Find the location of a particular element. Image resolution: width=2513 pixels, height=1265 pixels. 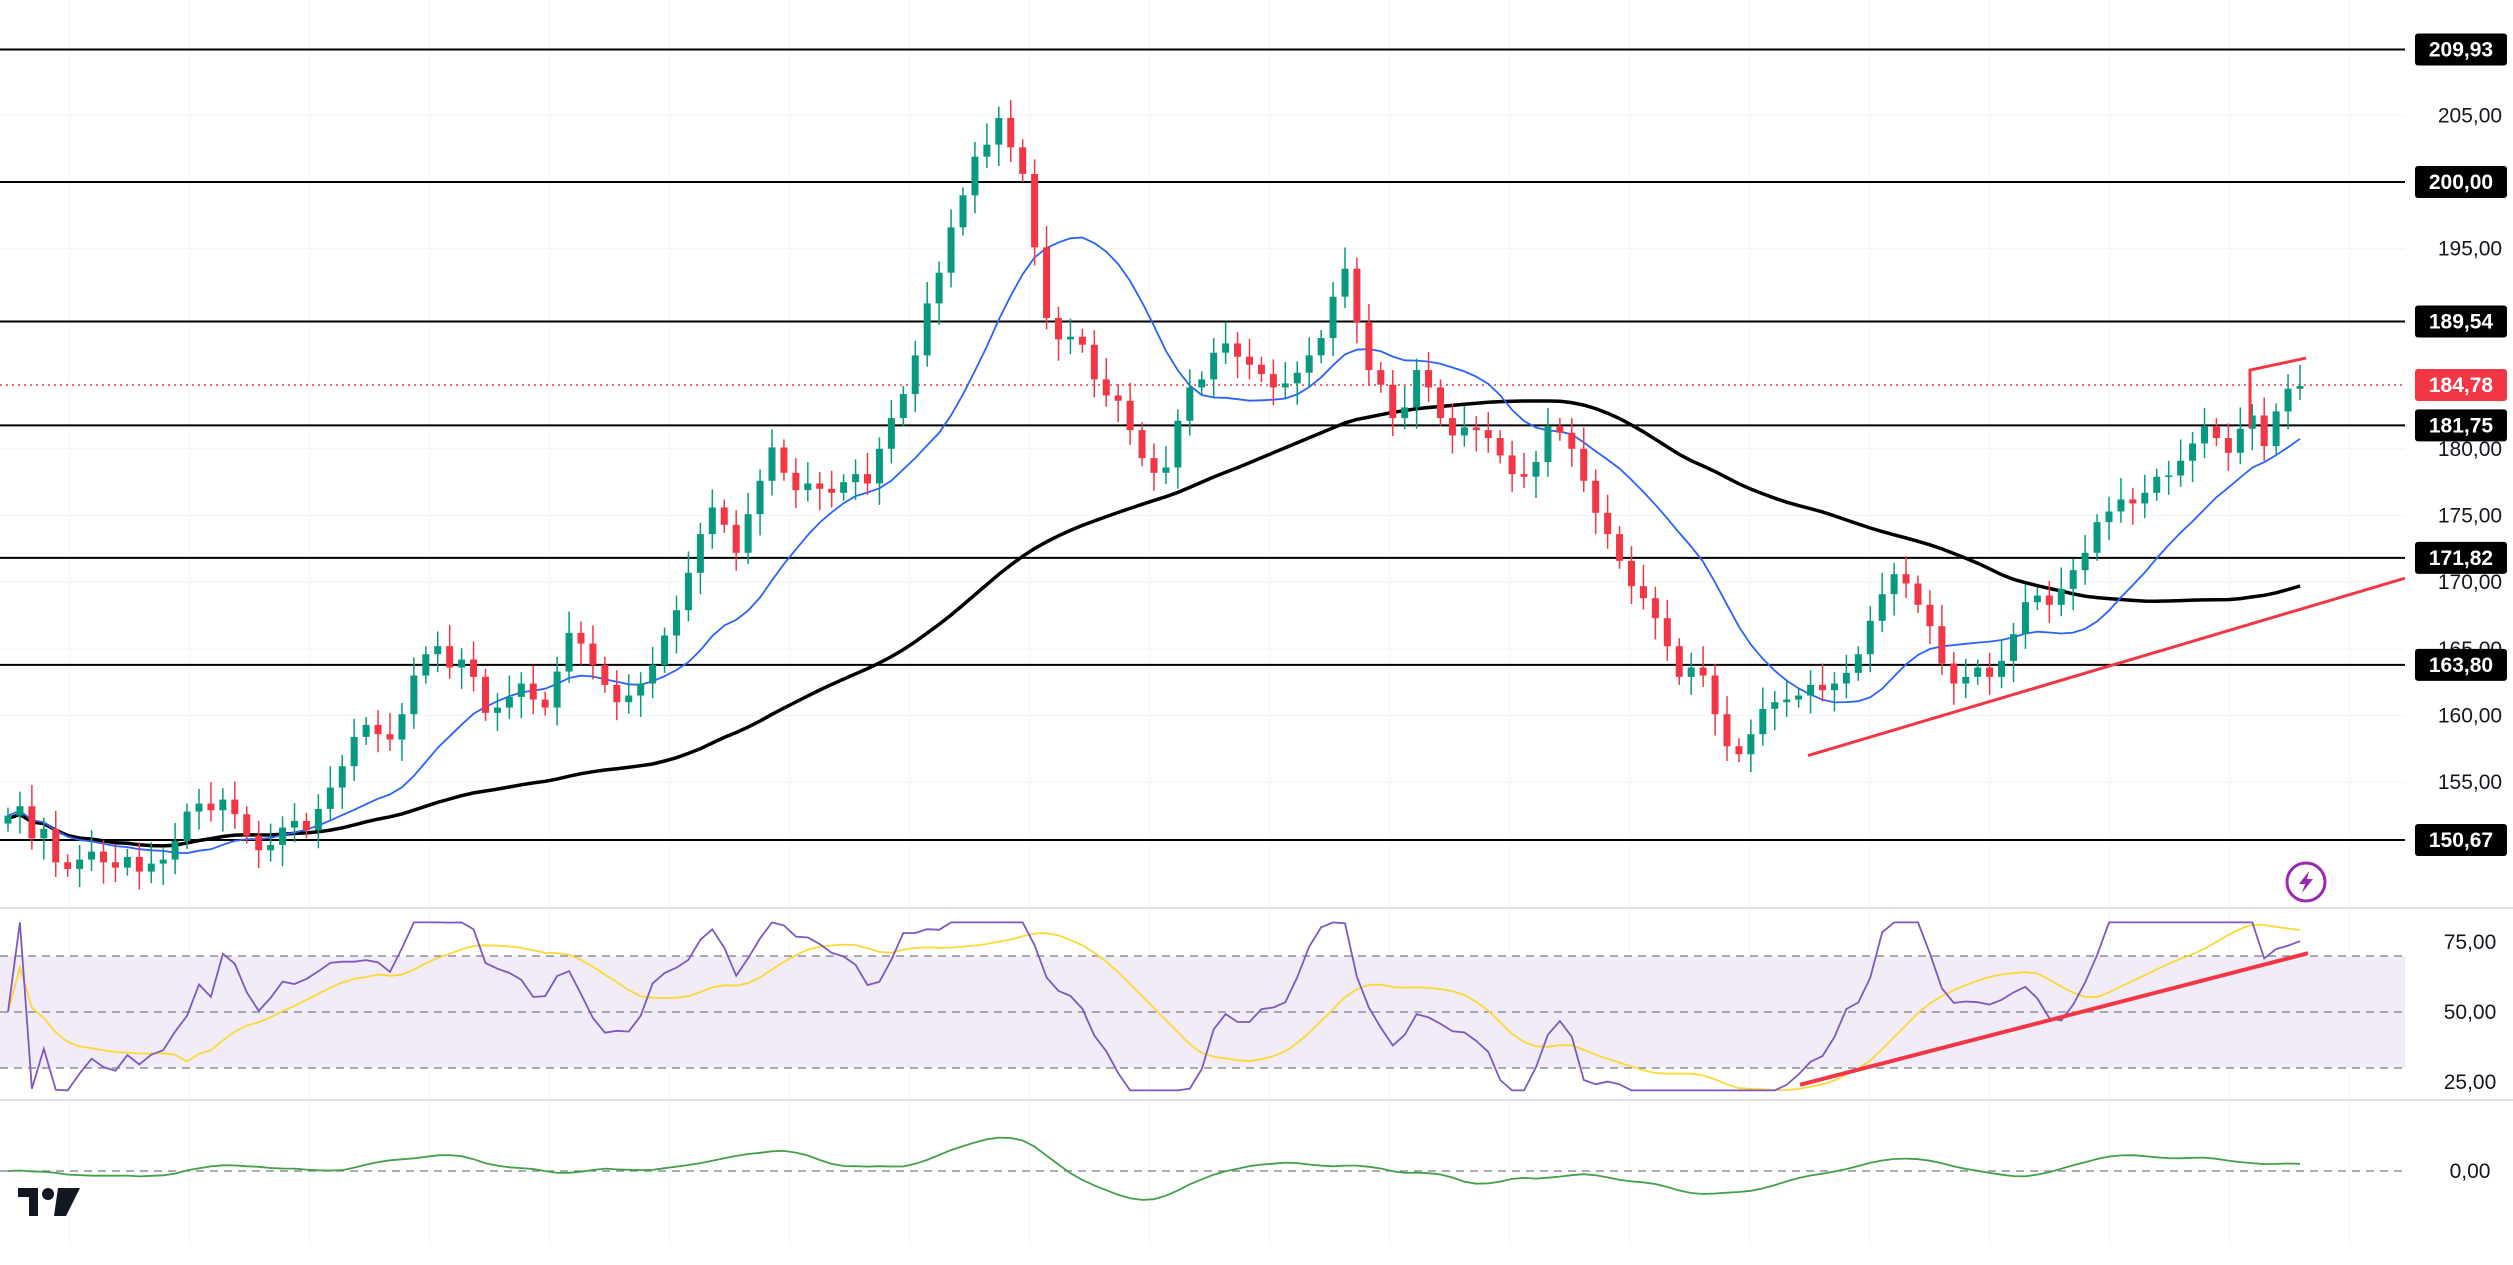

level-badge-label: 163,80 is located at coordinates (2461, 665).